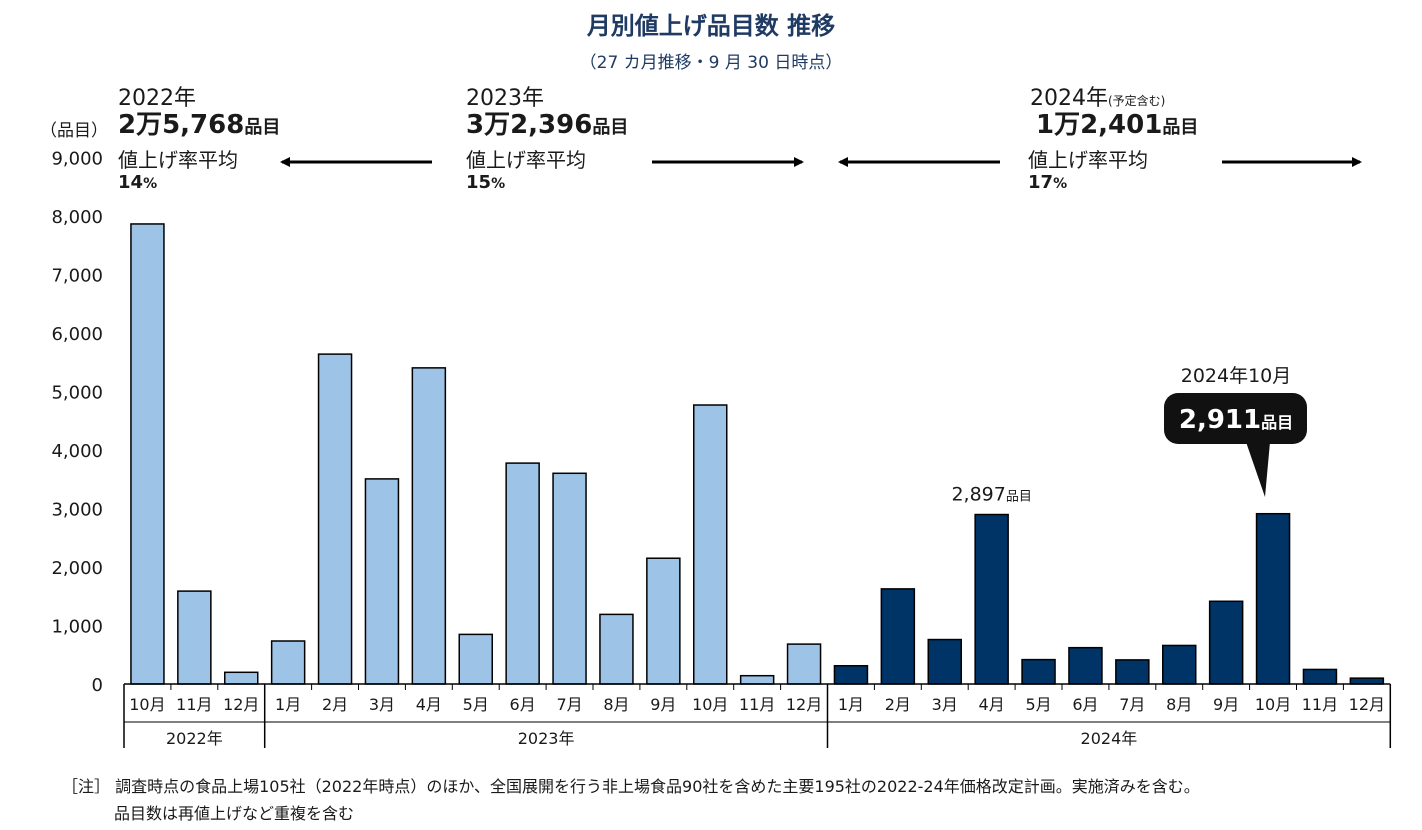  Describe the element at coordinates (711, 26) in the screenshot. I see `chart-title: 月別値上げ品目数 推移` at that location.